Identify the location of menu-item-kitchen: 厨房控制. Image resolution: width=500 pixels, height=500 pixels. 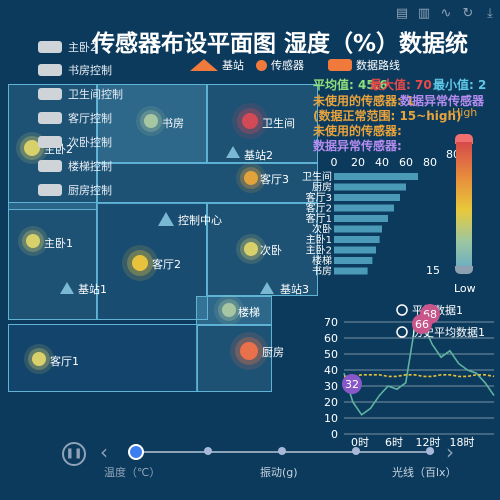
(83, 190).